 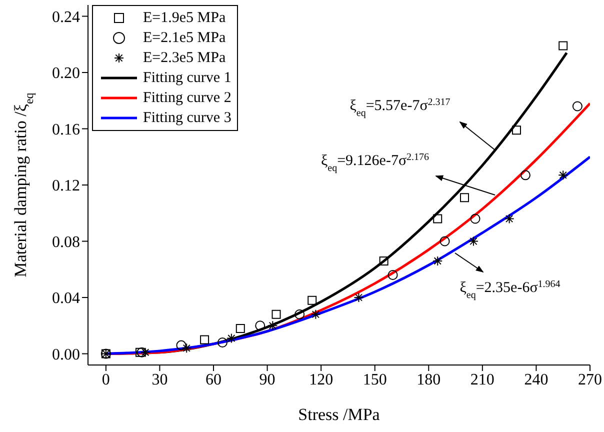 I want to click on legend-label: Fitting curve 2, so click(x=187, y=98).